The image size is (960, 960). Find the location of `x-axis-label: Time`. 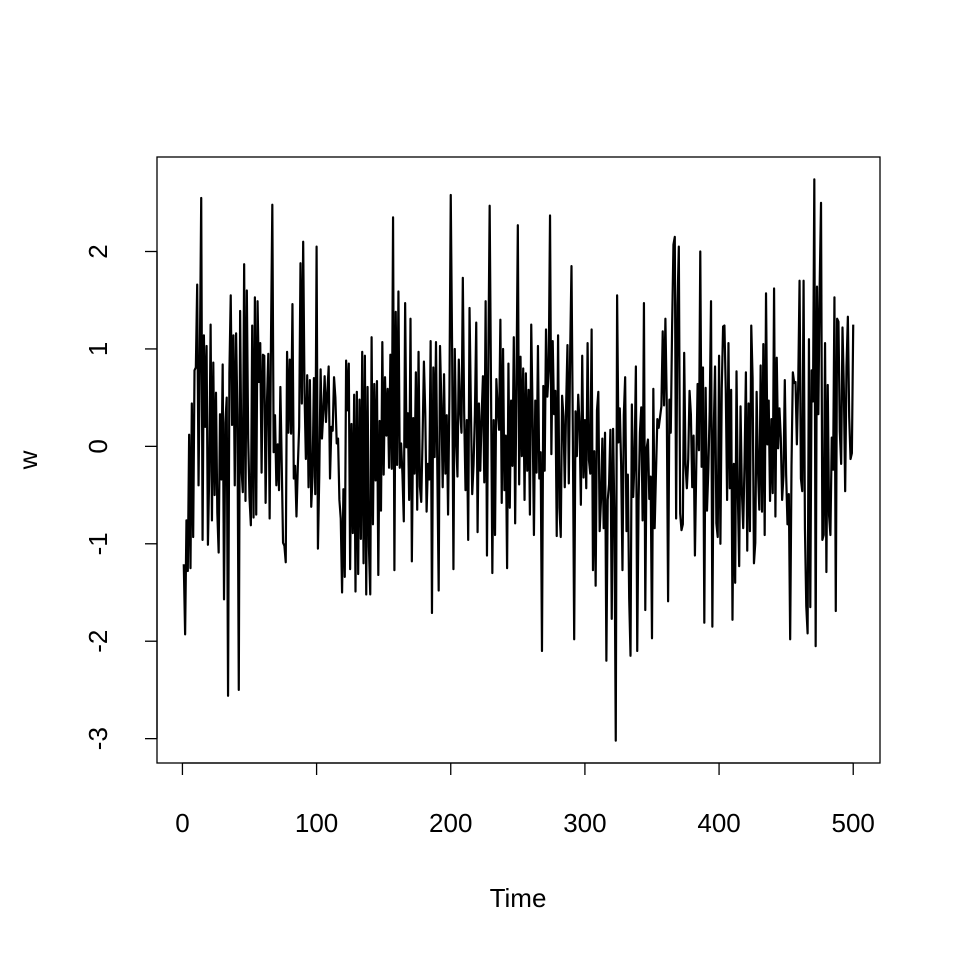

x-axis-label: Time is located at coordinates (518, 898).